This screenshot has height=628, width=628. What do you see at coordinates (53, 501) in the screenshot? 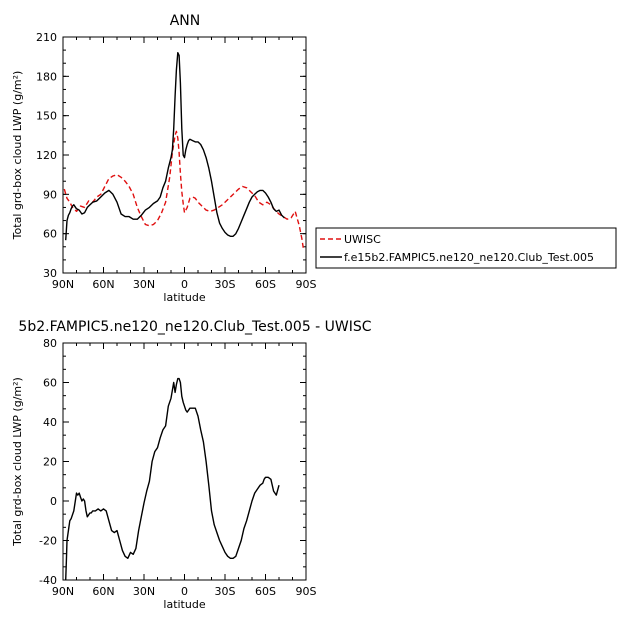
I see `y-tick-label: 0` at bounding box center [53, 501].